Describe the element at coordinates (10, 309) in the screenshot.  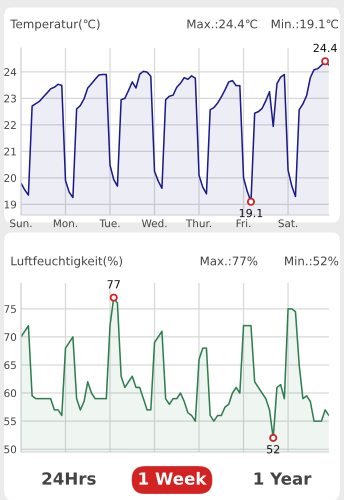
I see `y-tick-label: 75` at that location.